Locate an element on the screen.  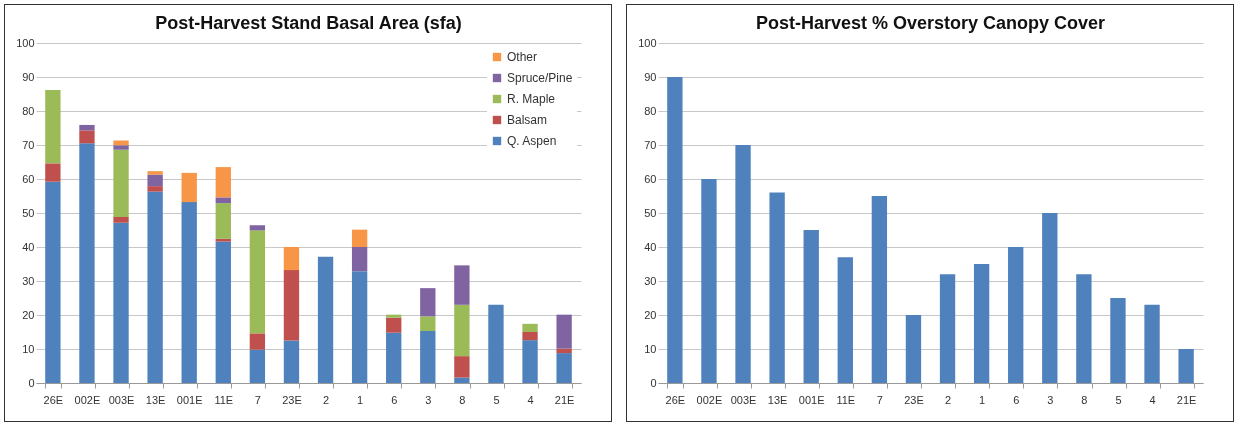
y-tick-label: 0 is located at coordinates (653, 382).